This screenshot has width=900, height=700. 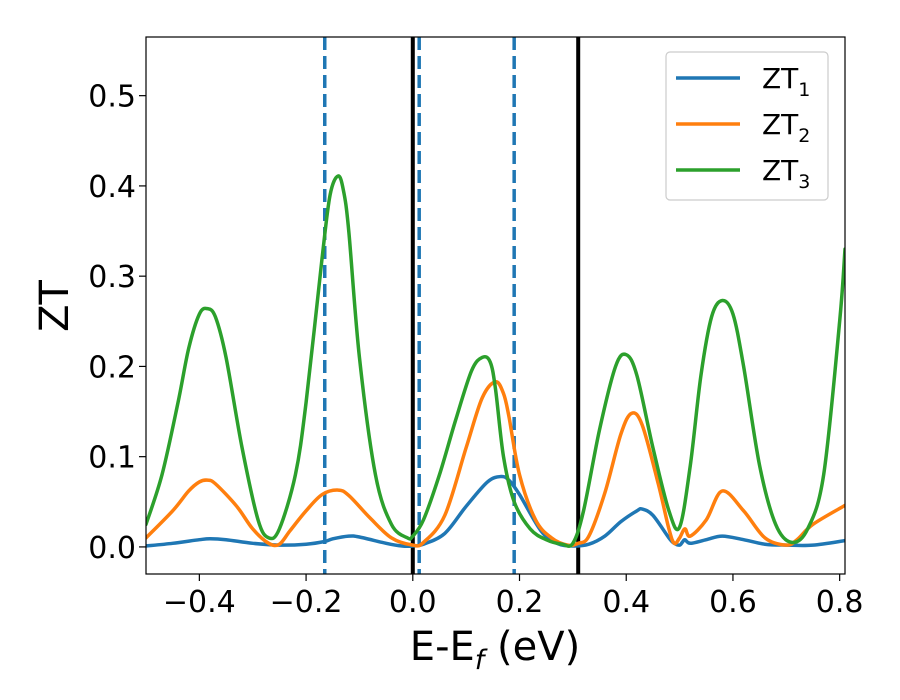 I want to click on legend: ZT1 ZT2 ZT3, so click(x=747, y=126).